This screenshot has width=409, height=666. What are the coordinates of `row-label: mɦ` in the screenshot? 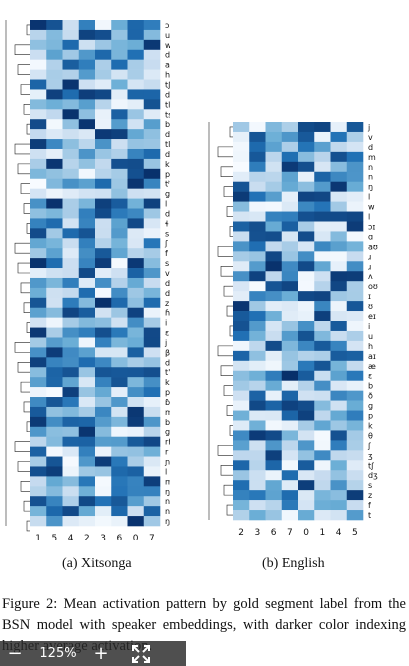 It's located at (167, 412).